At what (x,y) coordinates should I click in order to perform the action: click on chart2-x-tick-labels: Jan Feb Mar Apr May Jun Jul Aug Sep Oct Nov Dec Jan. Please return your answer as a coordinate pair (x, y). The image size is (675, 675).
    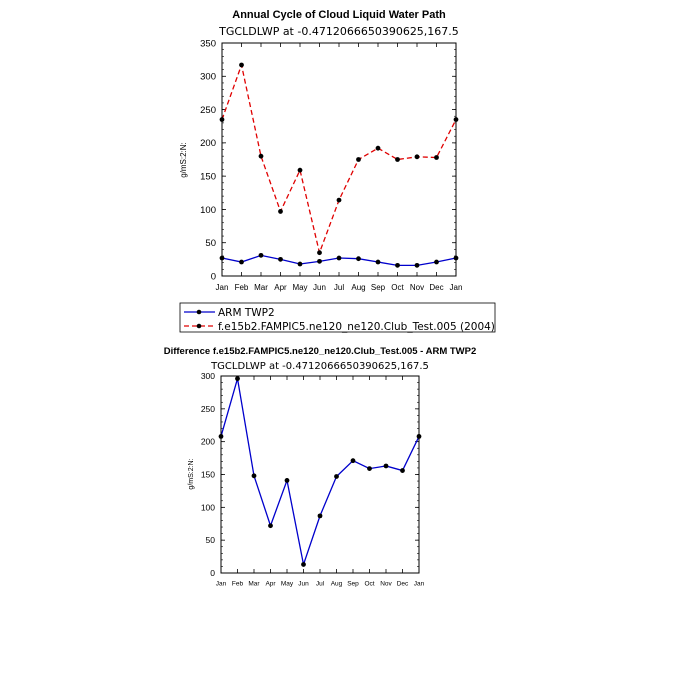
    Looking at the image, I should click on (320, 584).